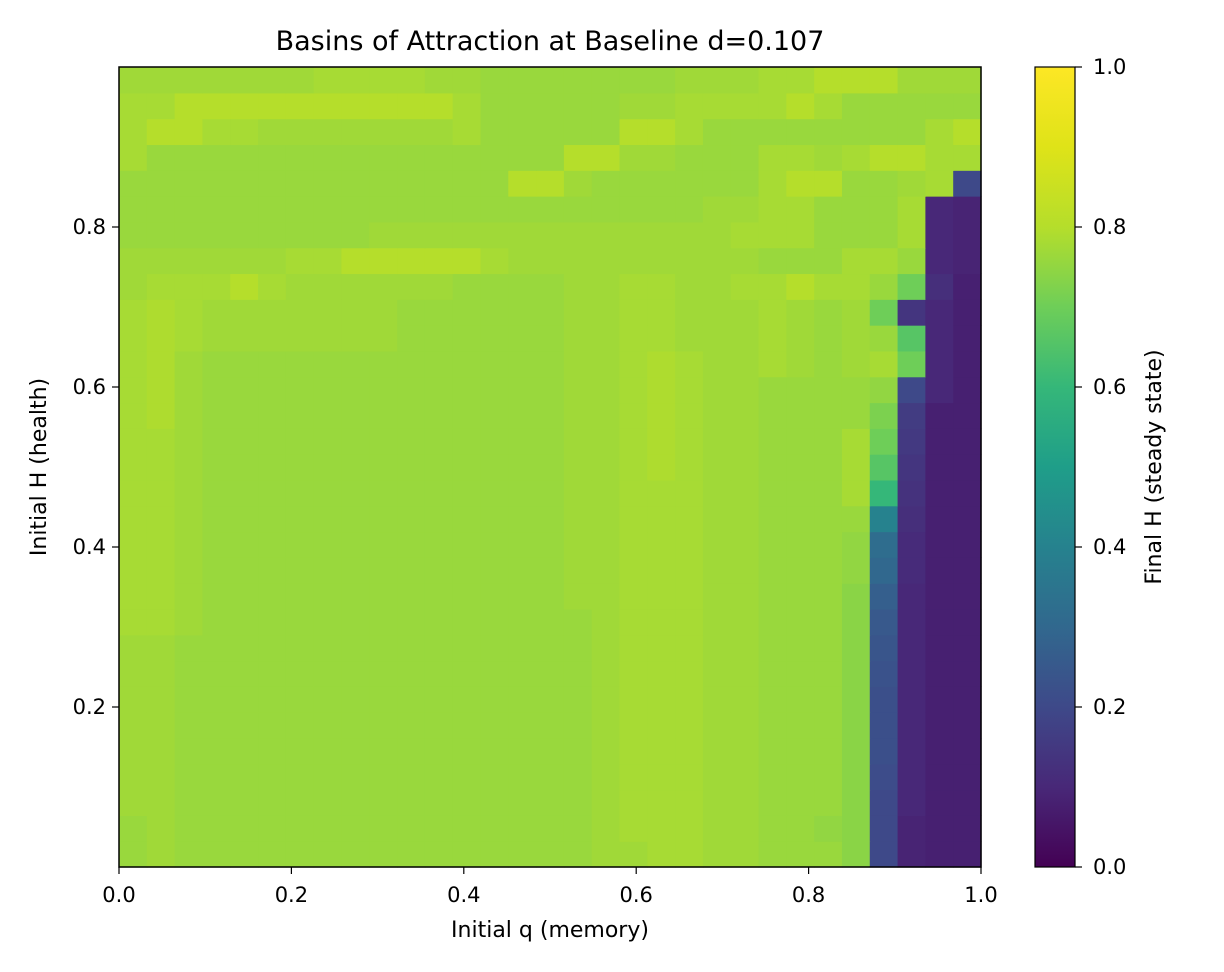 This screenshot has width=1224, height=972. Describe the element at coordinates (118, 895) in the screenshot. I see `x-tick-label: 0.0` at that location.